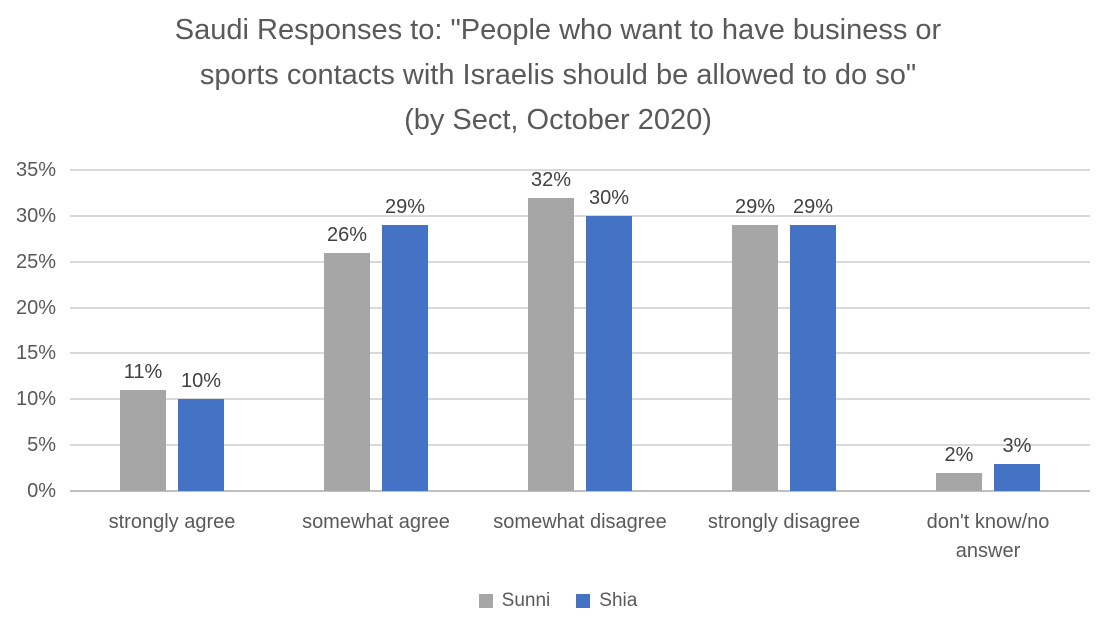 The image size is (1116, 633). Describe the element at coordinates (35, 353) in the screenshot. I see `y-axis-tick-label: 15%` at that location.